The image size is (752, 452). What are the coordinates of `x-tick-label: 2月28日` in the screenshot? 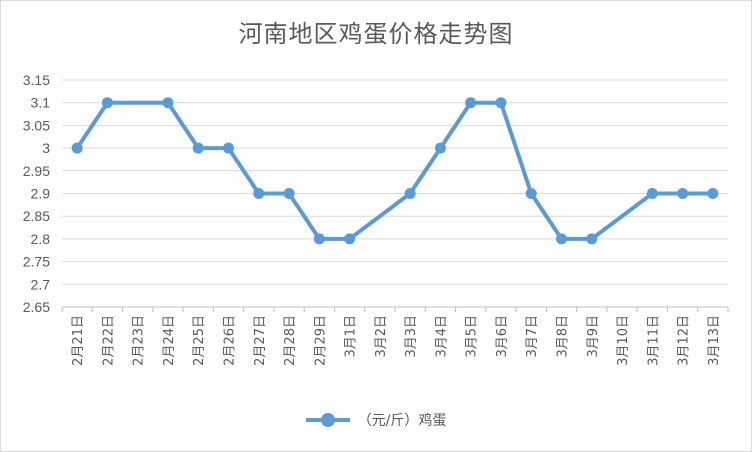 It's located at (290, 340).